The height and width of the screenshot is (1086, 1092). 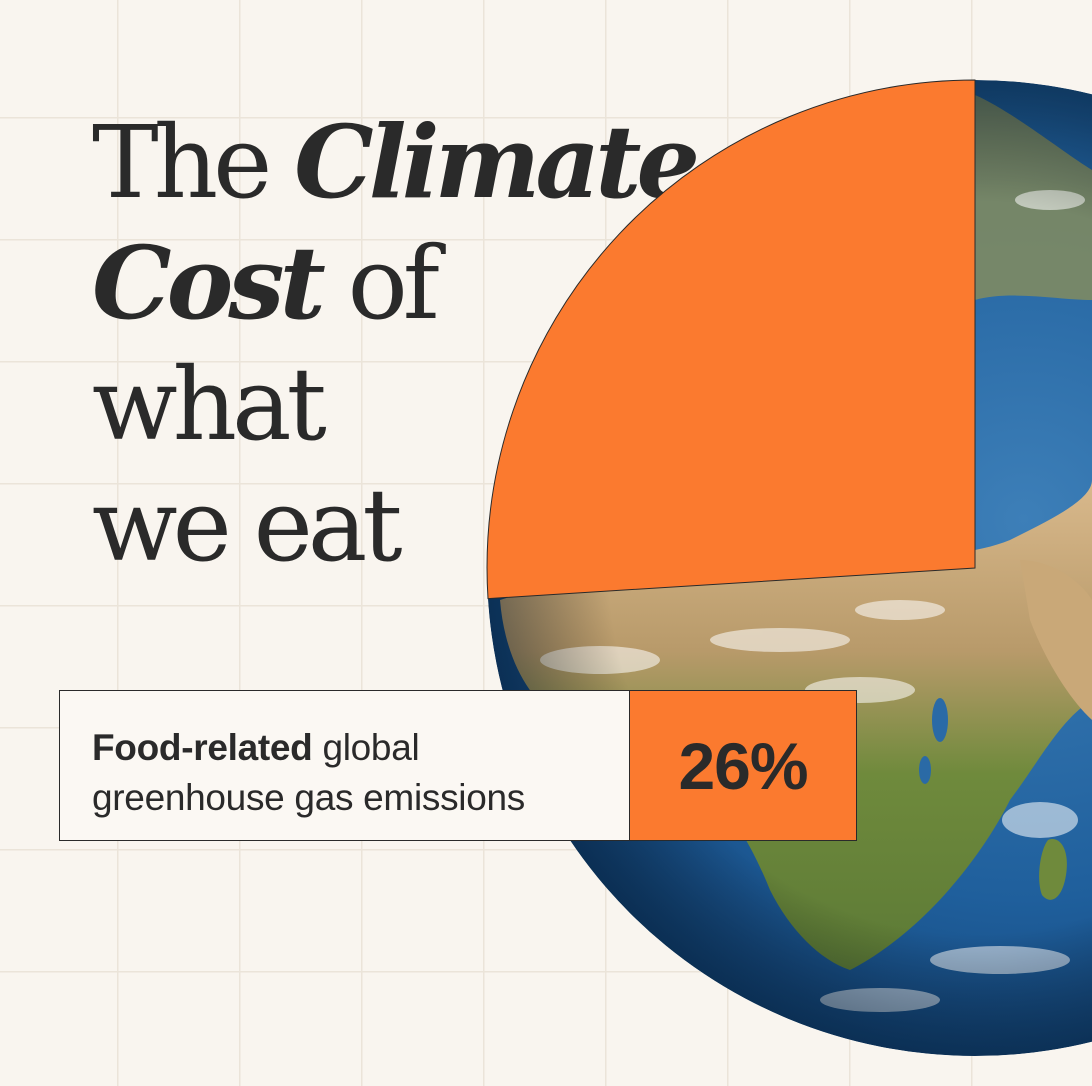 What do you see at coordinates (202, 747) in the screenshot?
I see `callout-label-bold: Food-related` at bounding box center [202, 747].